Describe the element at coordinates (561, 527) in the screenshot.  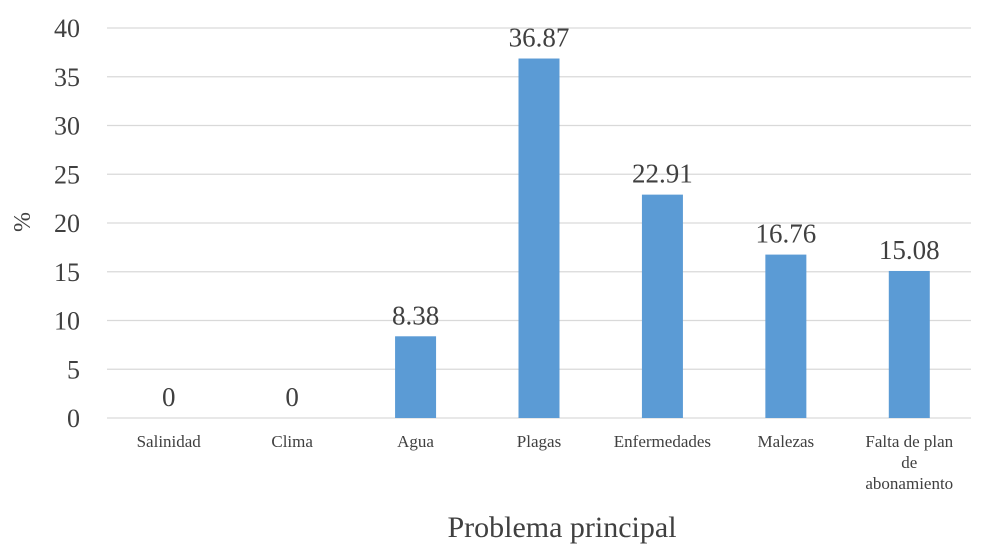
I see `x-axis-label: Problema principal` at that location.